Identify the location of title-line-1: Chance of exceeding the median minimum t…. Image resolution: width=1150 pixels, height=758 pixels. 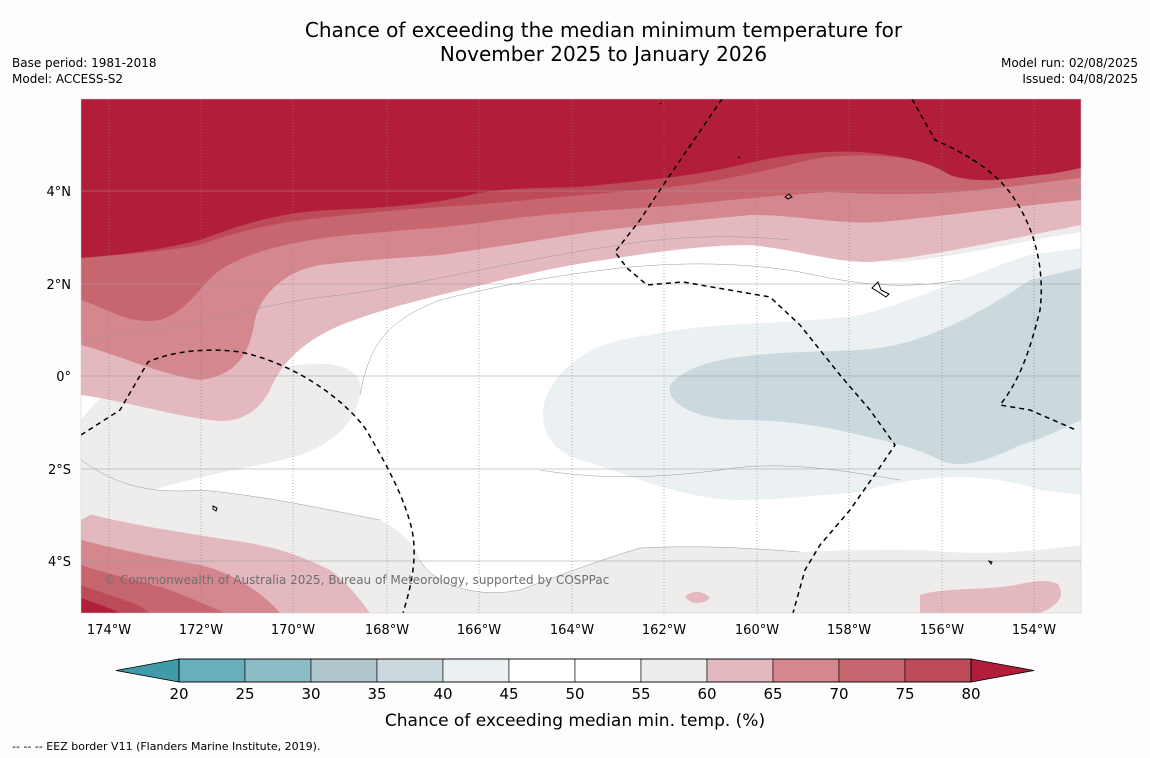
(603, 30).